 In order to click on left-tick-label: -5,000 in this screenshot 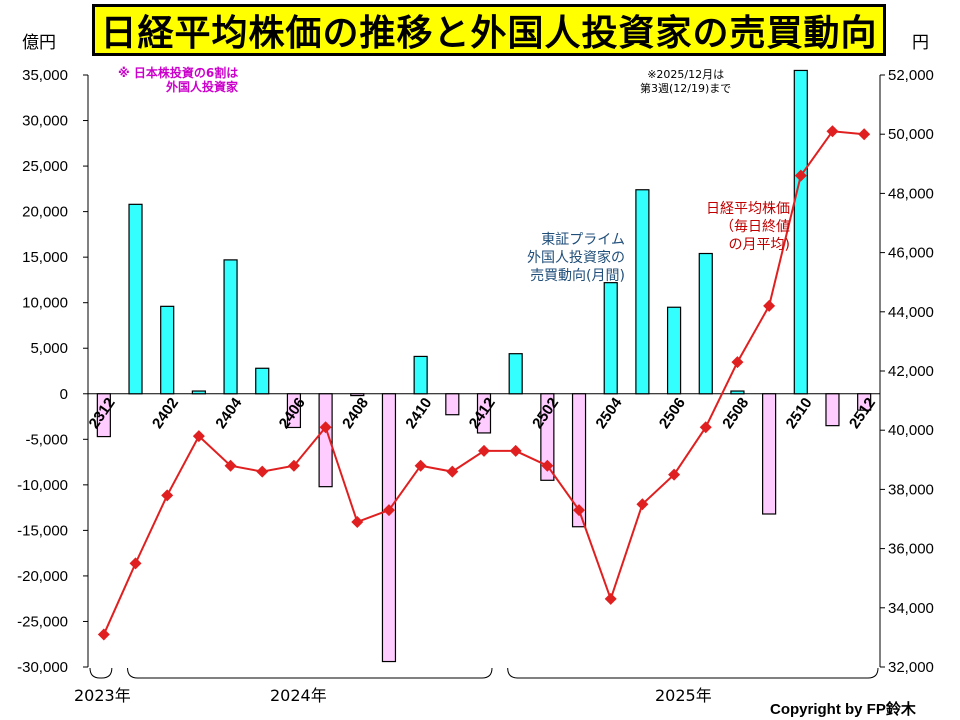, I will do `click(46, 439)`.